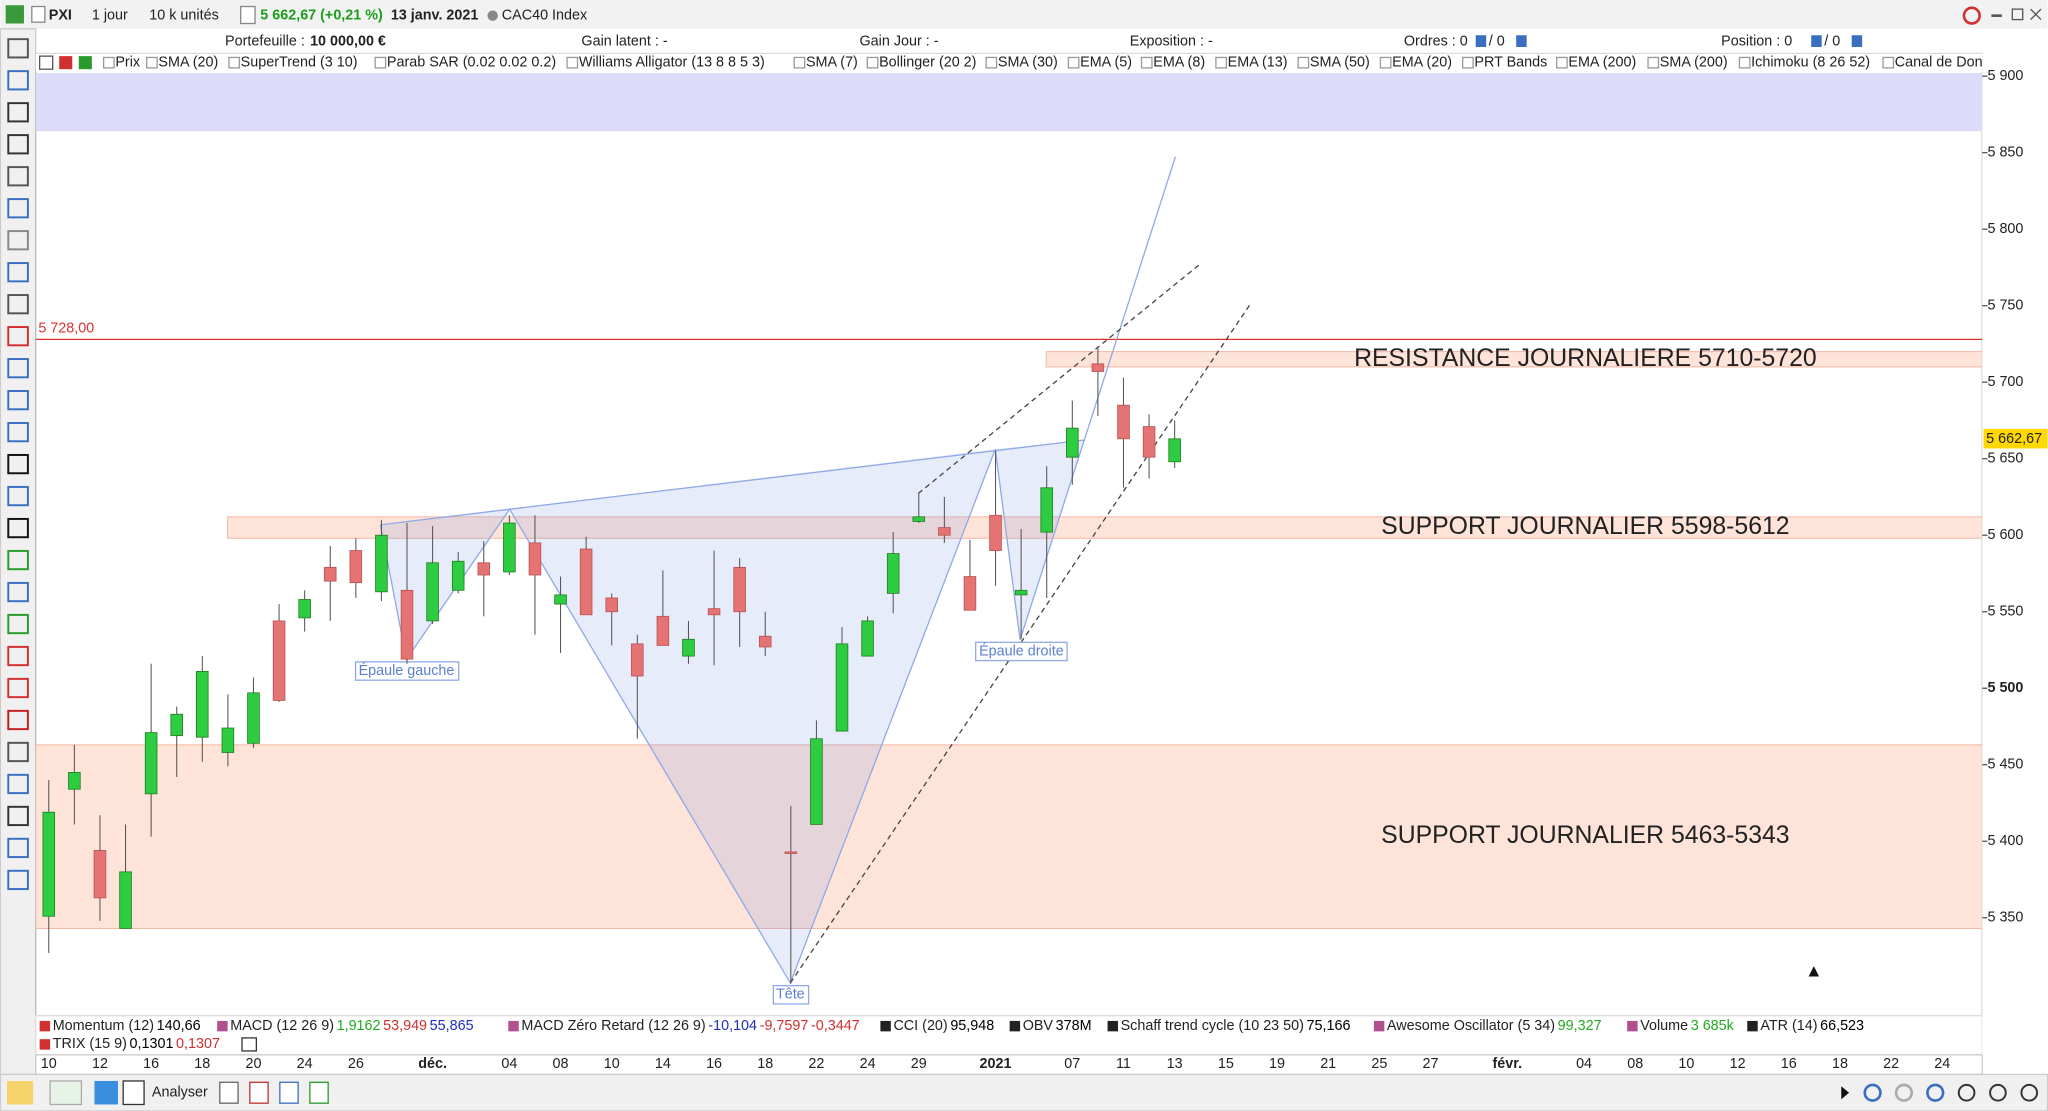 The image size is (2048, 1111). I want to click on app-icon, so click(14, 14).